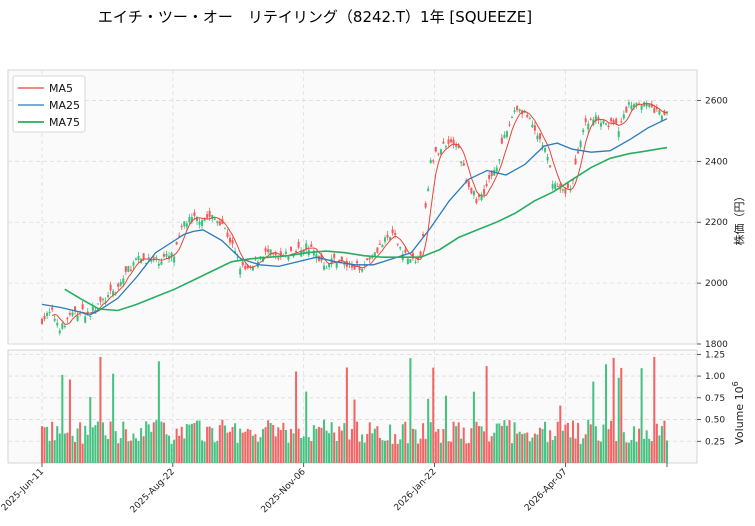  Describe the element at coordinates (49, 104) in the screenshot. I see `legend: MA5 MA25 MA75` at that location.